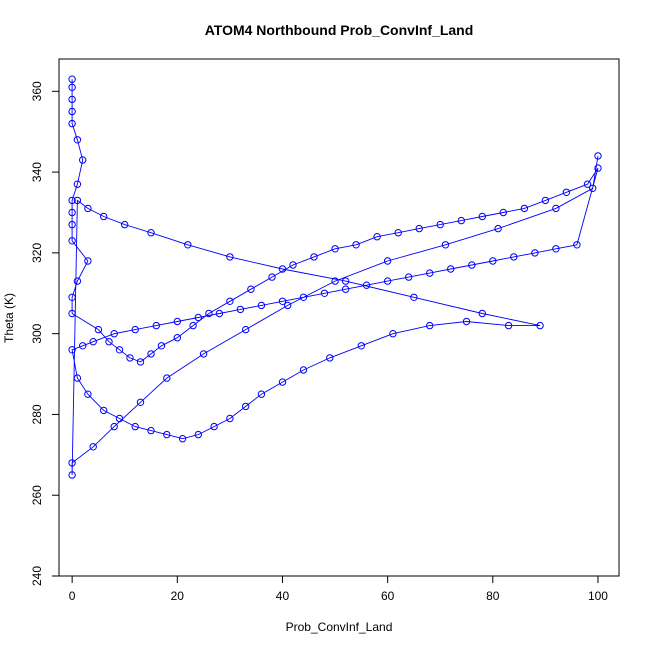 This screenshot has width=650, height=650. I want to click on y-tick-label: 240, so click(37, 576).